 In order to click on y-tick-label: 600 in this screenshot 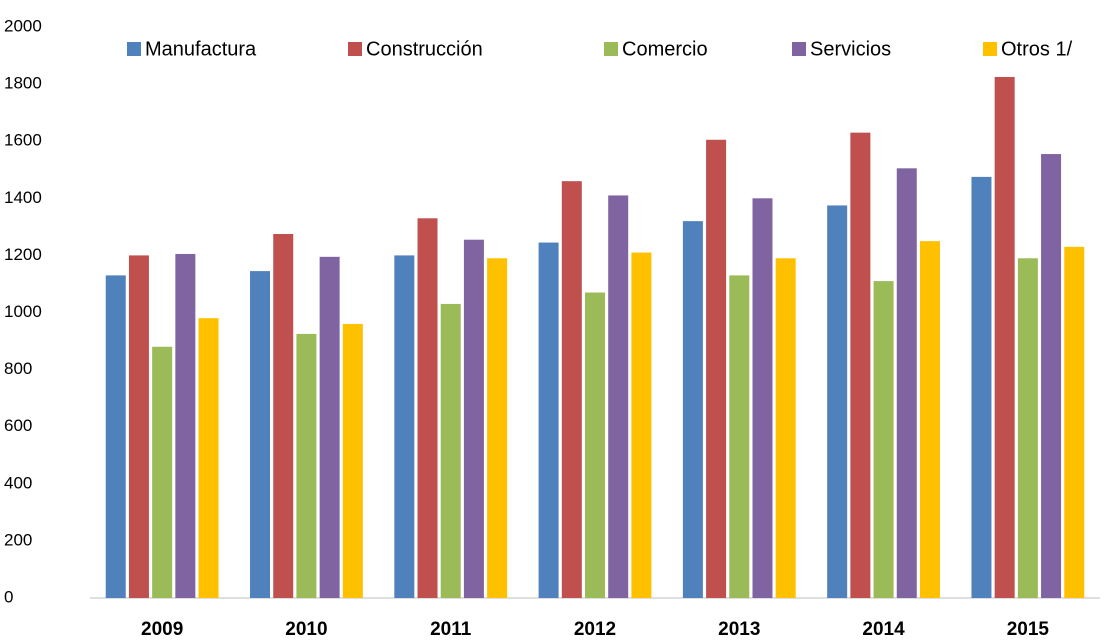, I will do `click(18, 425)`.